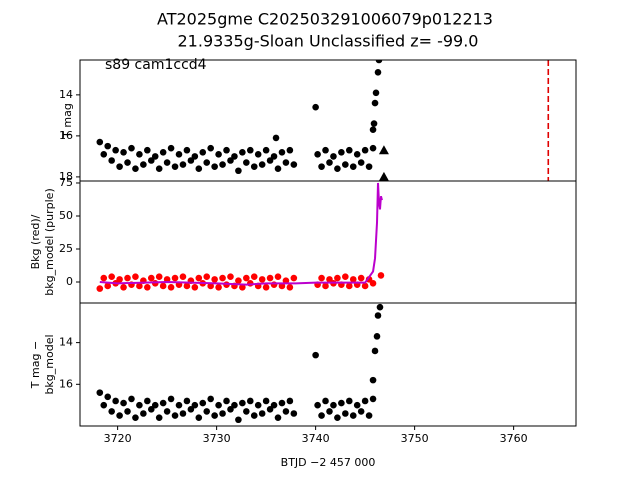  I want to click on y-tick-label: 14, so click(66, 342).